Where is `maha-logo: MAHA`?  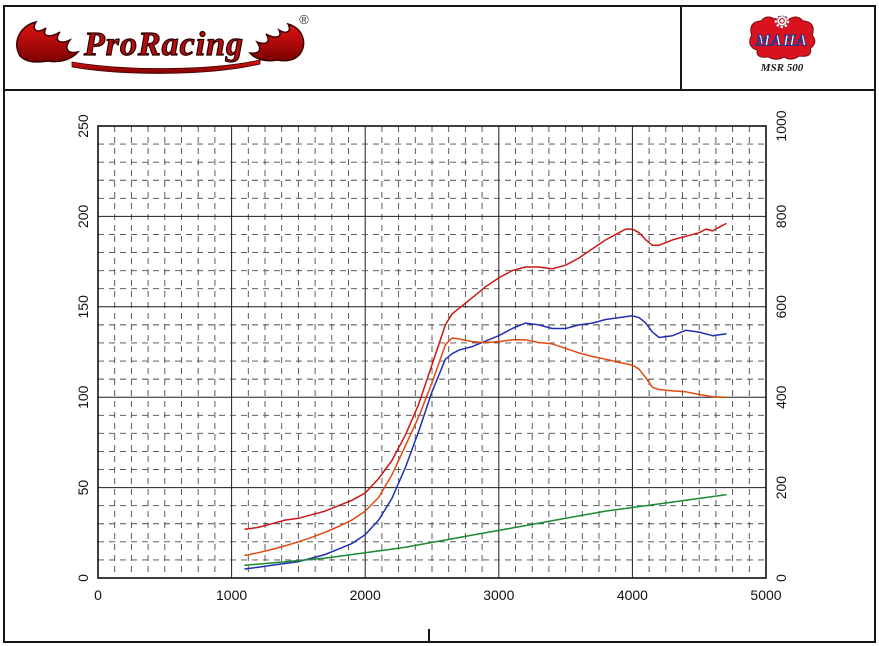
maha-logo: MAHA is located at coordinates (782, 36).